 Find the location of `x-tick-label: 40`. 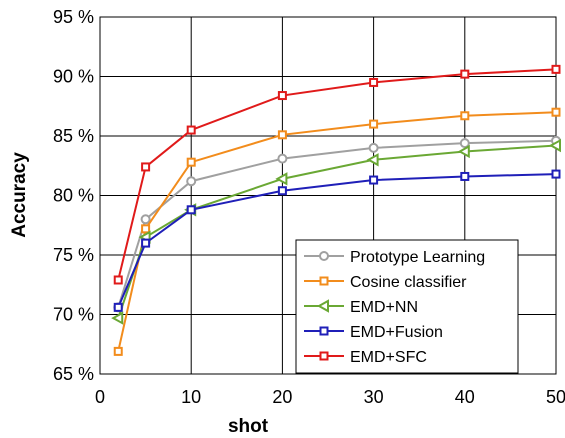

x-tick-label: 40 is located at coordinates (465, 397).